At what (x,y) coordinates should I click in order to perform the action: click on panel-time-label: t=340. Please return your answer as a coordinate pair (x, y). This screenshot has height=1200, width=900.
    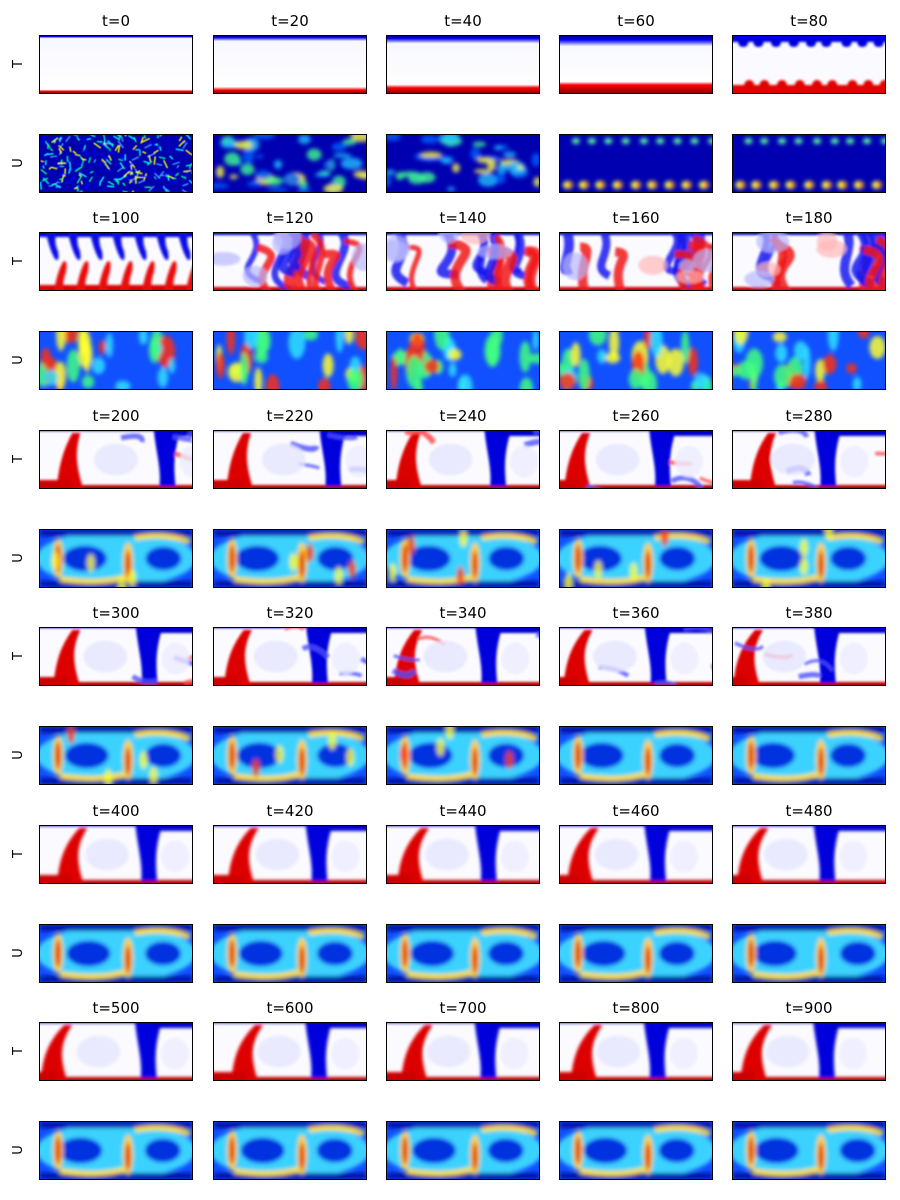
    Looking at the image, I should click on (463, 613).